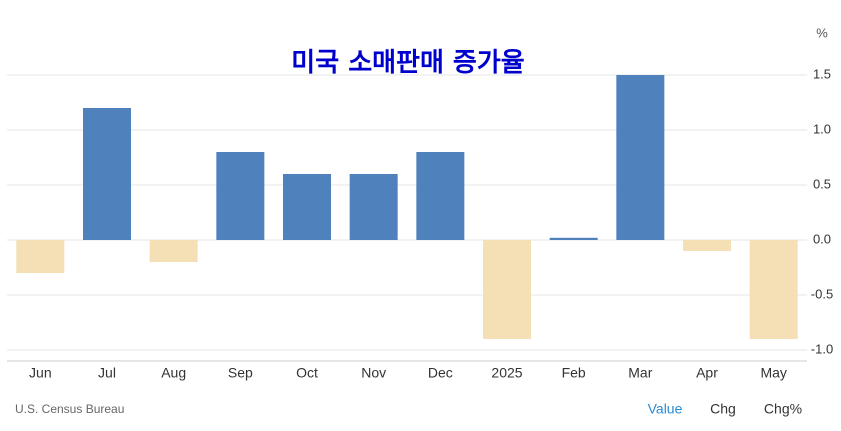 Image resolution: width=841 pixels, height=431 pixels. What do you see at coordinates (40, 373) in the screenshot?
I see `x-tick-label: Jun` at bounding box center [40, 373].